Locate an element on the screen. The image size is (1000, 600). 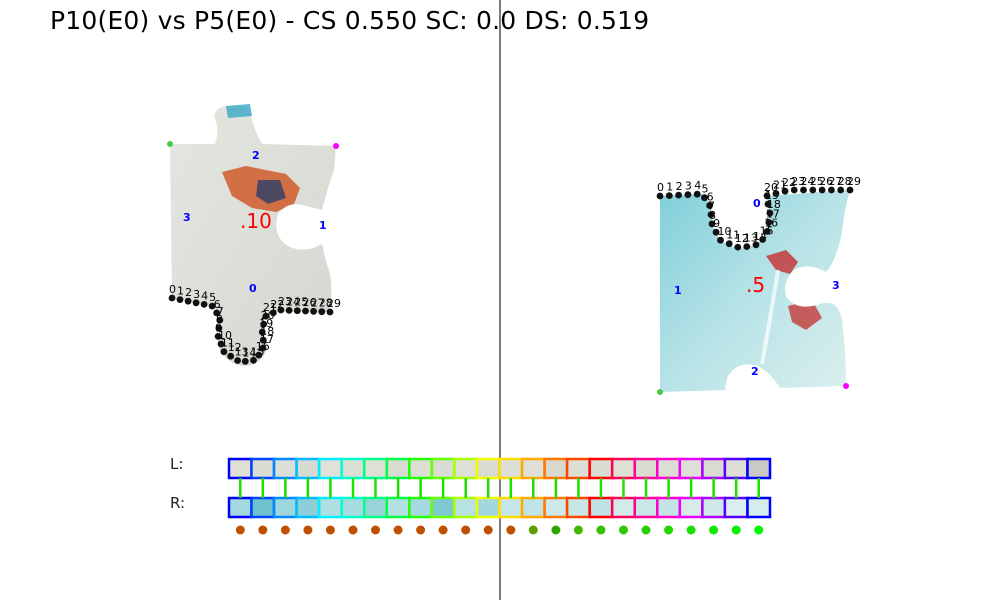
right-piece-hole is located at coordinates (807, 286).